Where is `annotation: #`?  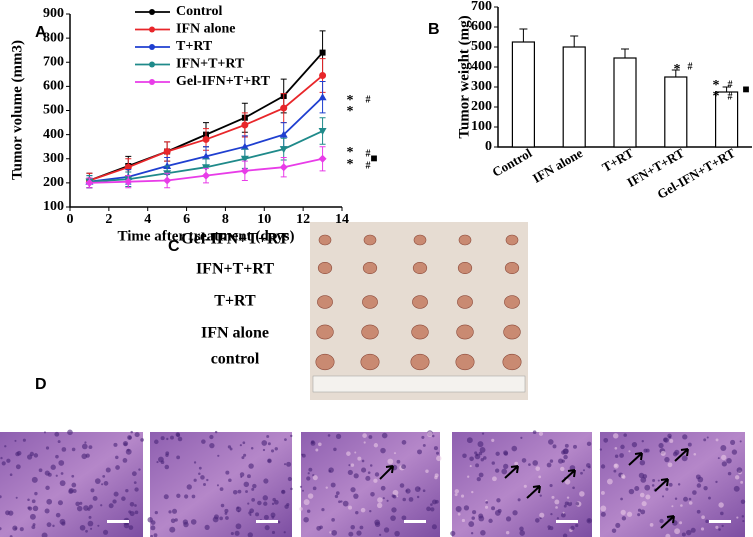
annotation: # is located at coordinates (368, 165).